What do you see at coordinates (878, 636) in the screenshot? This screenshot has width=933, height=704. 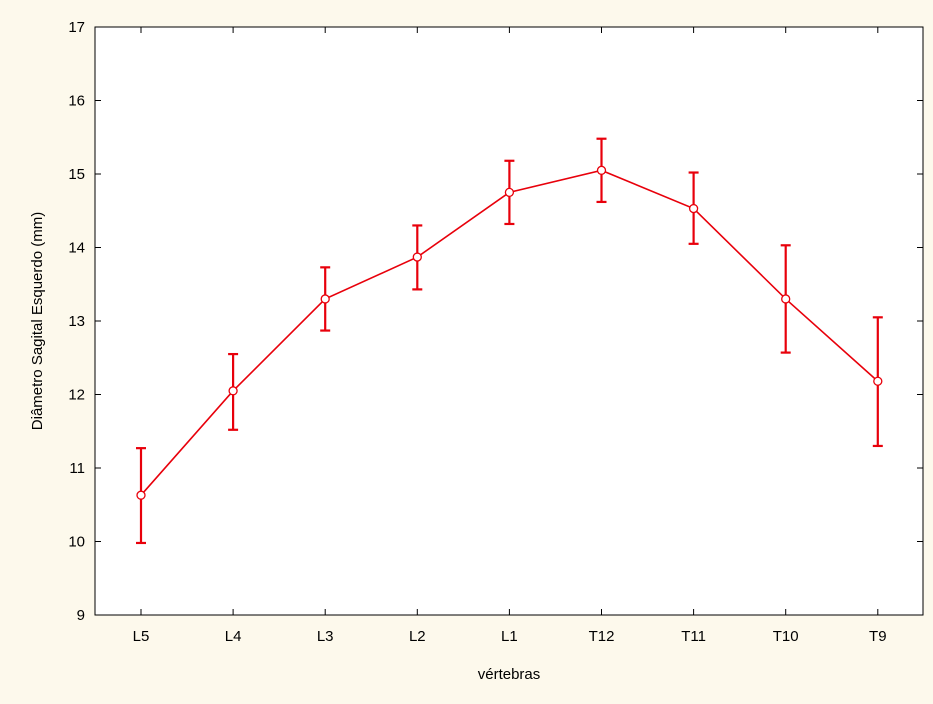 I see `x-tick-label: T9` at bounding box center [878, 636].